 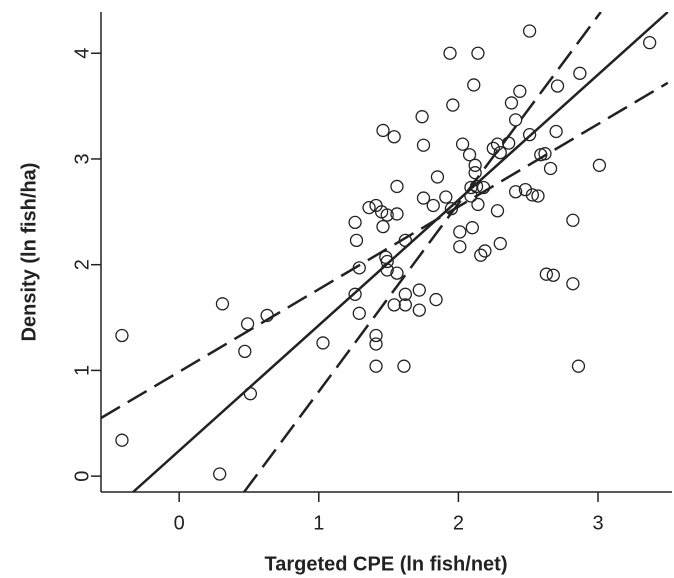 I want to click on x-tick-label: 2, so click(x=458, y=523).